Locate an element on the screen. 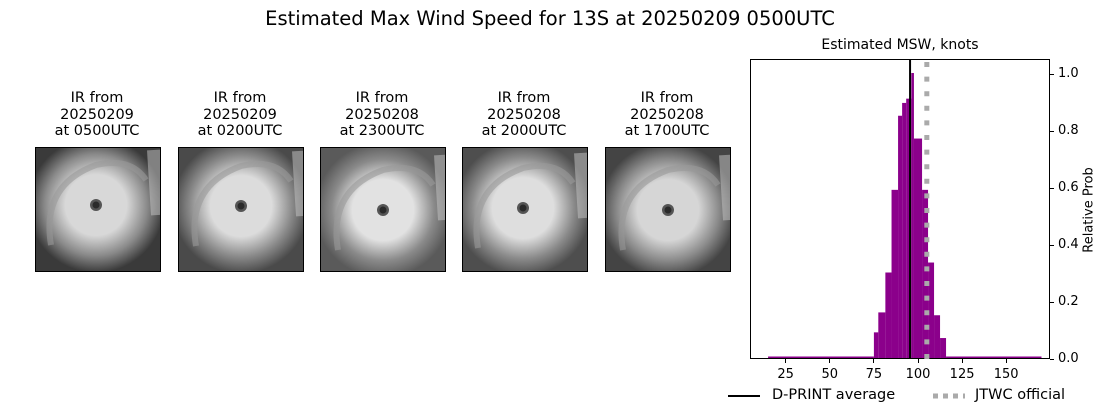  ir-panel-title-1: IR from 20250209 at 0500UTC is located at coordinates (97, 115).